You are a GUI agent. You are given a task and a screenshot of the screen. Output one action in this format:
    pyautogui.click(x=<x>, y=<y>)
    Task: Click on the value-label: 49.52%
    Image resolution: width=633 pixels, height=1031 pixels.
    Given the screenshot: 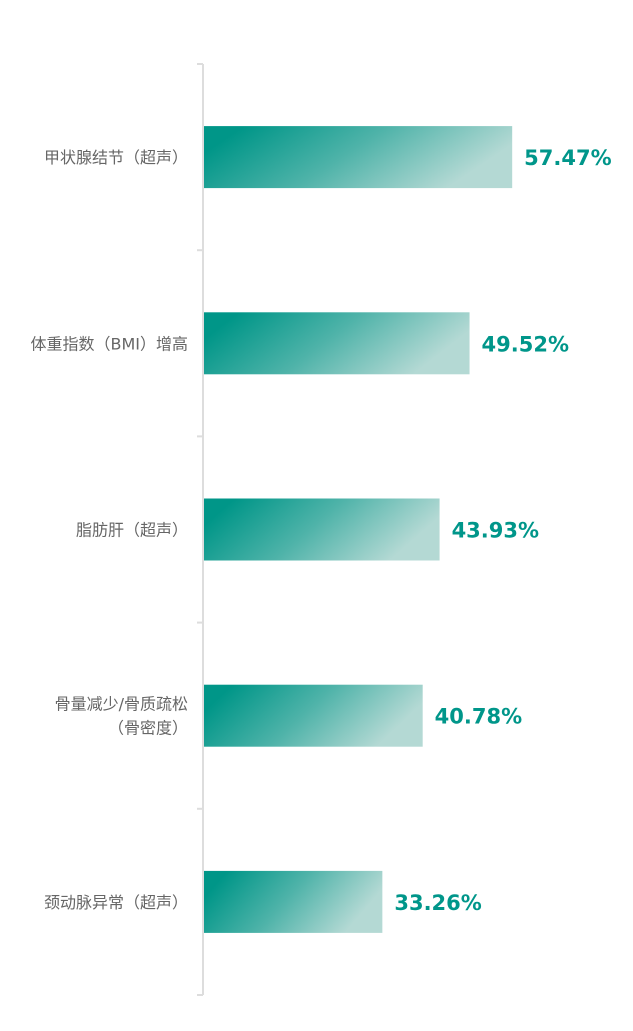 What is the action you would take?
    pyautogui.click(x=525, y=344)
    